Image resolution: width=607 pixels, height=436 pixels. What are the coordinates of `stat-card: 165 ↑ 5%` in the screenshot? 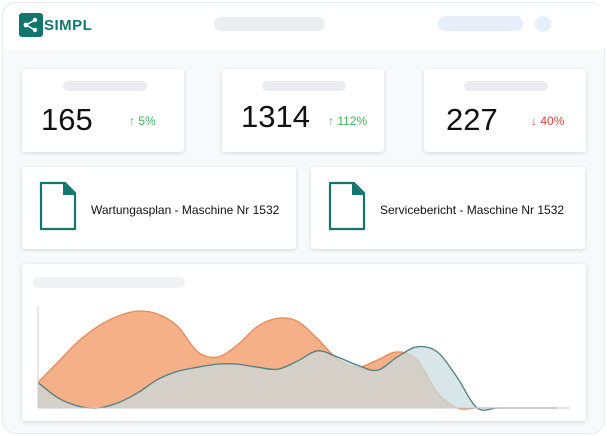 It's located at (103, 110).